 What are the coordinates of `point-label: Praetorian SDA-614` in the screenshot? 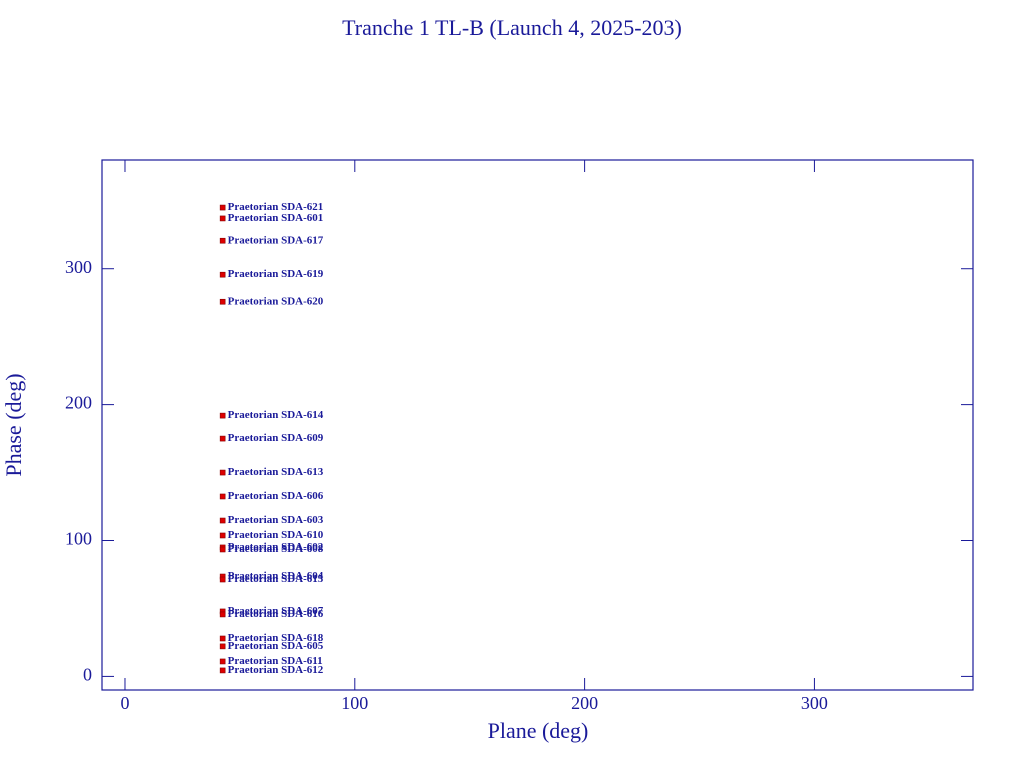 It's located at (276, 415).